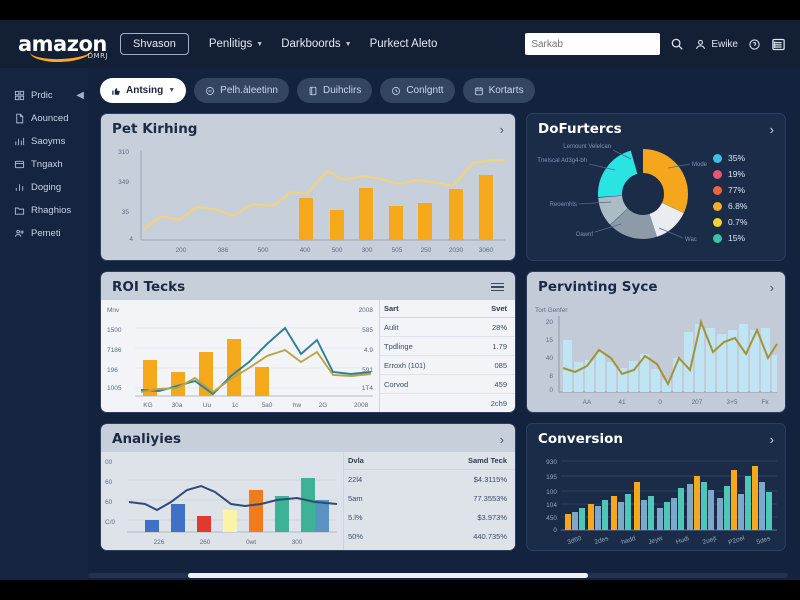 The width and height of the screenshot is (800, 600). I want to click on table-row: 5.l% $3.973%, so click(429, 517).